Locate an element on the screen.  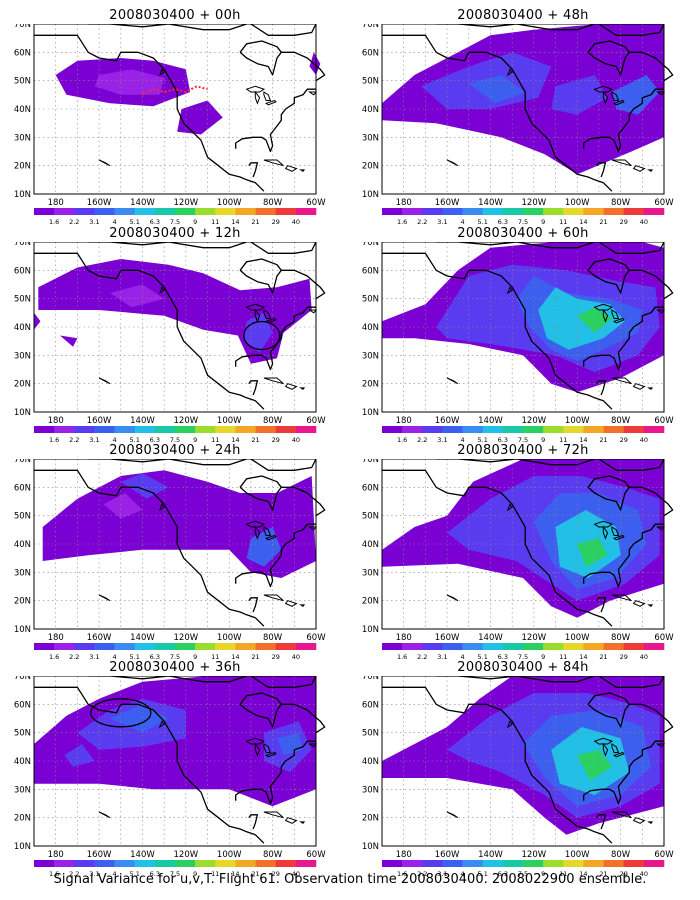
lon-tick-label: 160W is located at coordinates (447, 203).